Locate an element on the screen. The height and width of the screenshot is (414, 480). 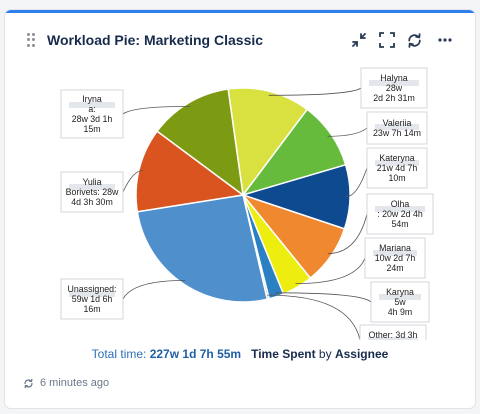
more-icon is located at coordinates (445, 40).